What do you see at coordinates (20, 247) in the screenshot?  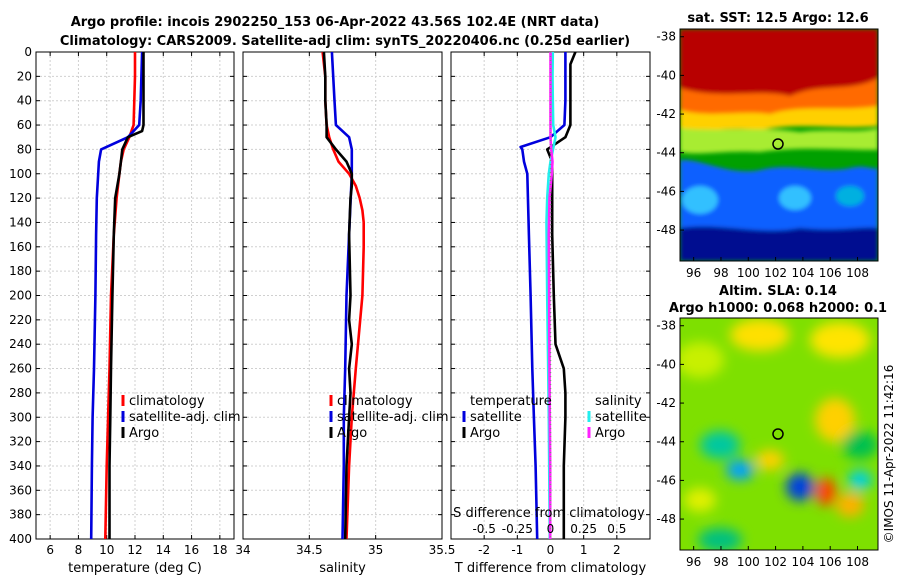 I see `y-tick-label: 160` at bounding box center [20, 247].